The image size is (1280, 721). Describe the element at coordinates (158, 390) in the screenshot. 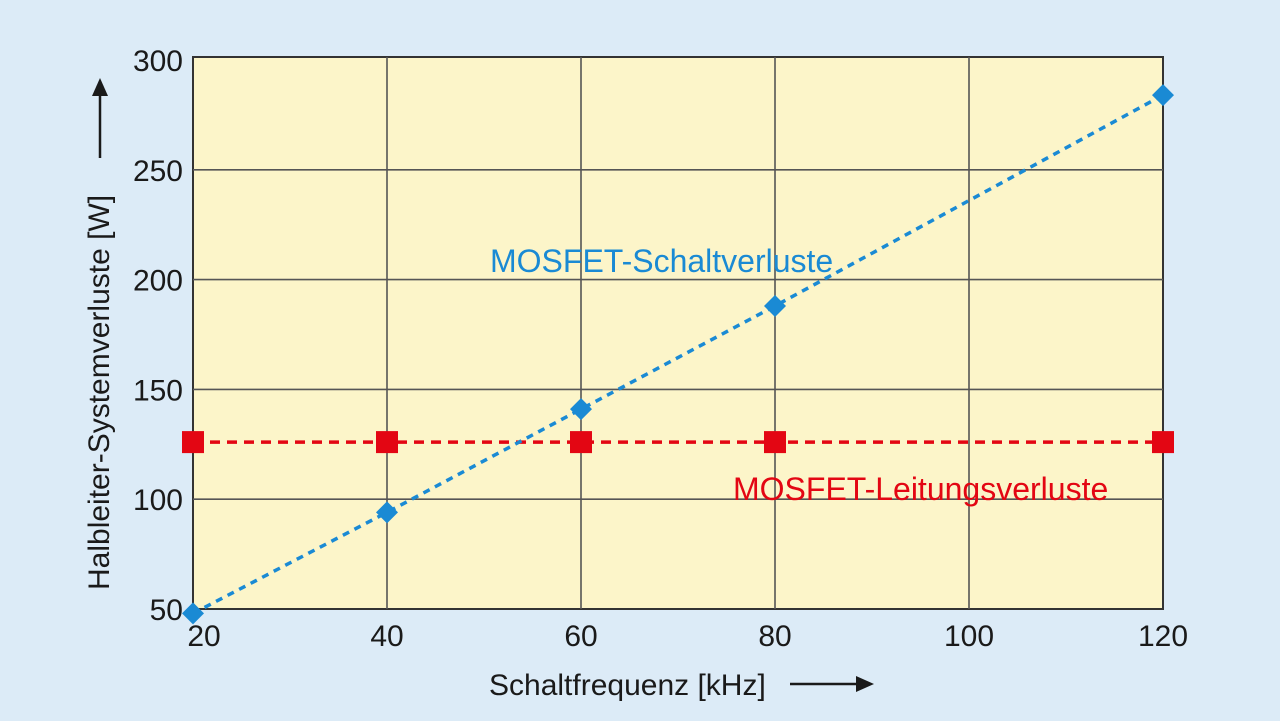

I see `y-tick-label: 150` at that location.